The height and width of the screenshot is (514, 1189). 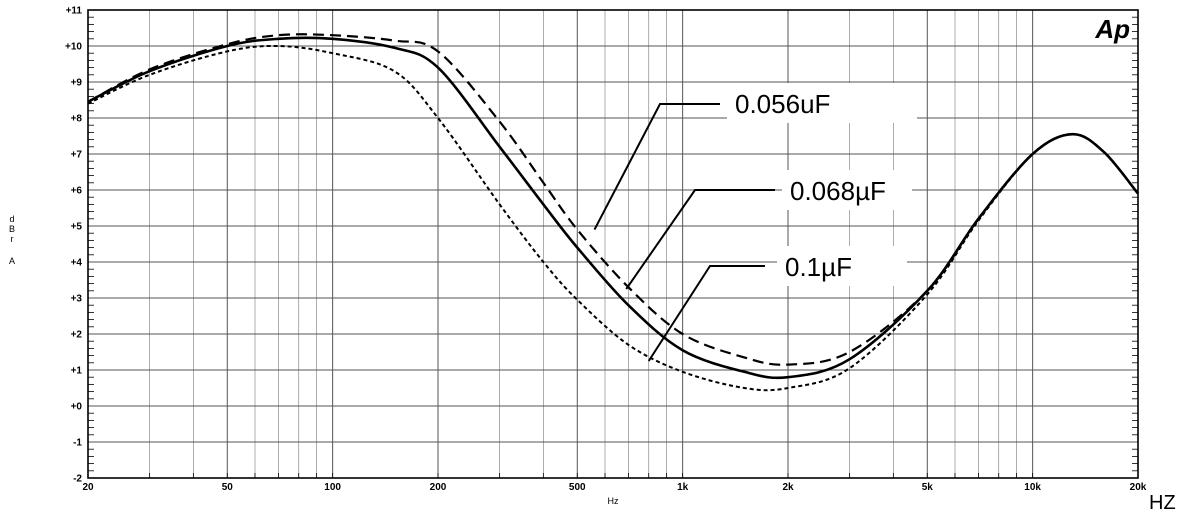 I want to click on y-tick-label: +2, so click(x=77, y=335).